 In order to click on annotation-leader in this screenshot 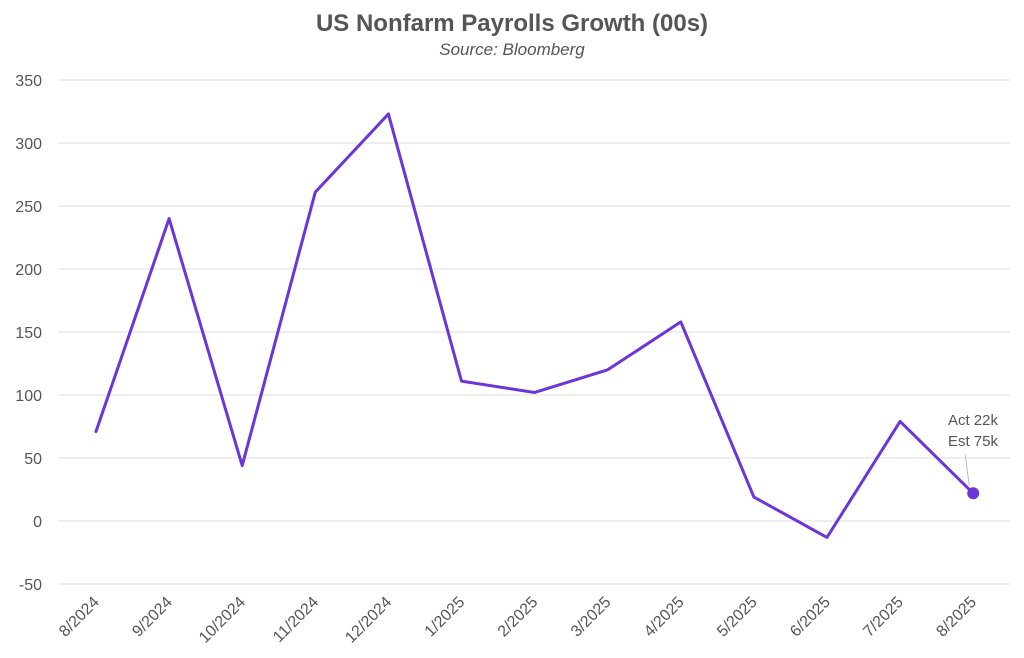, I will do `click(967, 470)`.